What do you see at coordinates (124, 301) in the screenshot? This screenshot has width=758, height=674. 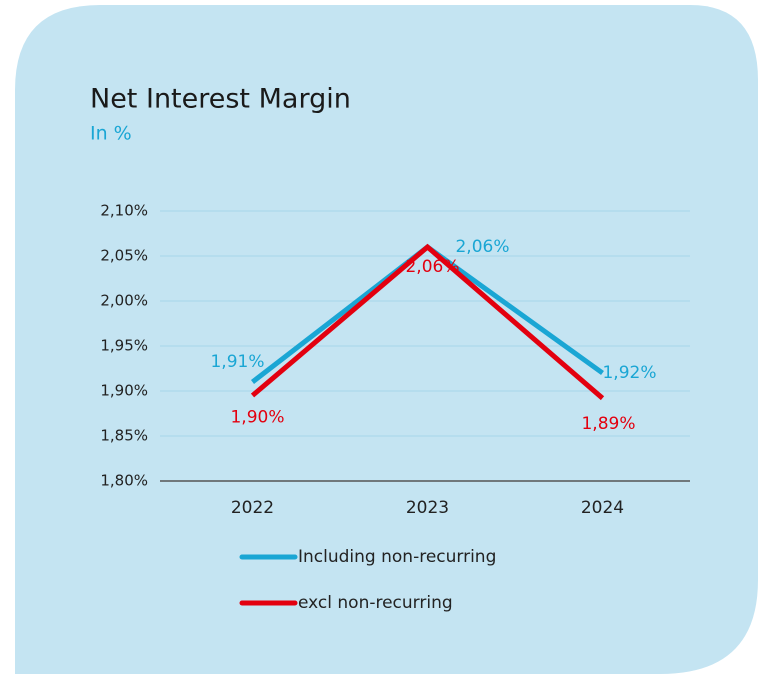 I see `y-tick-label: 2,00%` at bounding box center [124, 301].